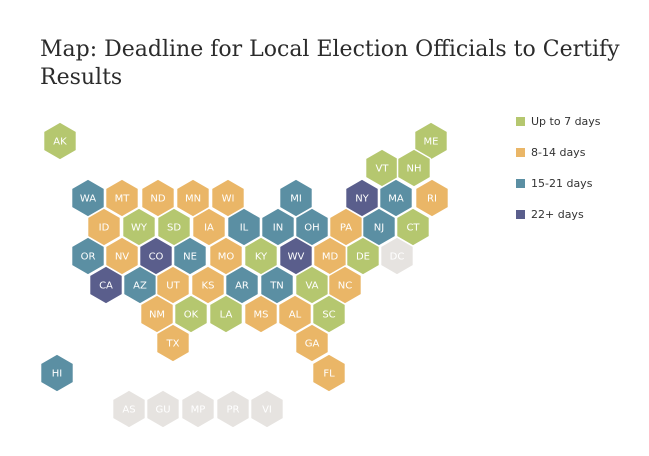 The width and height of the screenshot is (649, 456). Describe the element at coordinates (520, 152) in the screenshot. I see `legend-swatch-8-14-days` at that location.